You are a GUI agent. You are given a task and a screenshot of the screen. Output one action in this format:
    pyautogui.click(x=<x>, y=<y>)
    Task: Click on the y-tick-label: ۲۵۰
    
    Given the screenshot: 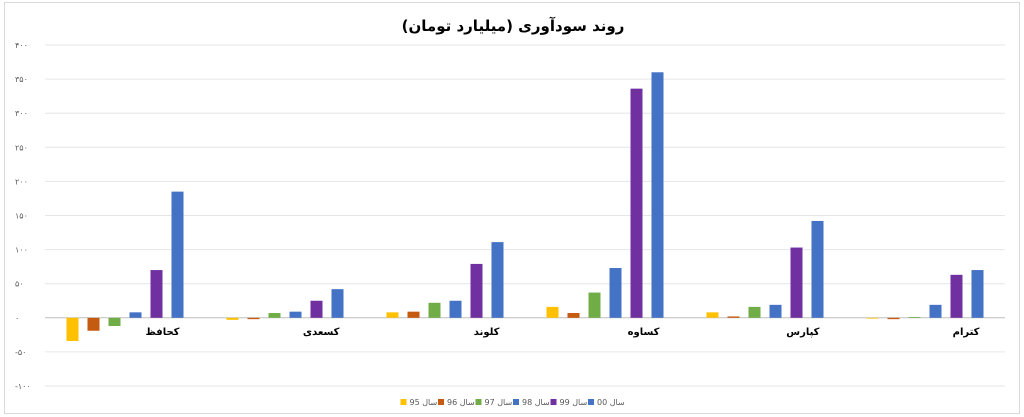 What is the action you would take?
    pyautogui.click(x=21, y=147)
    